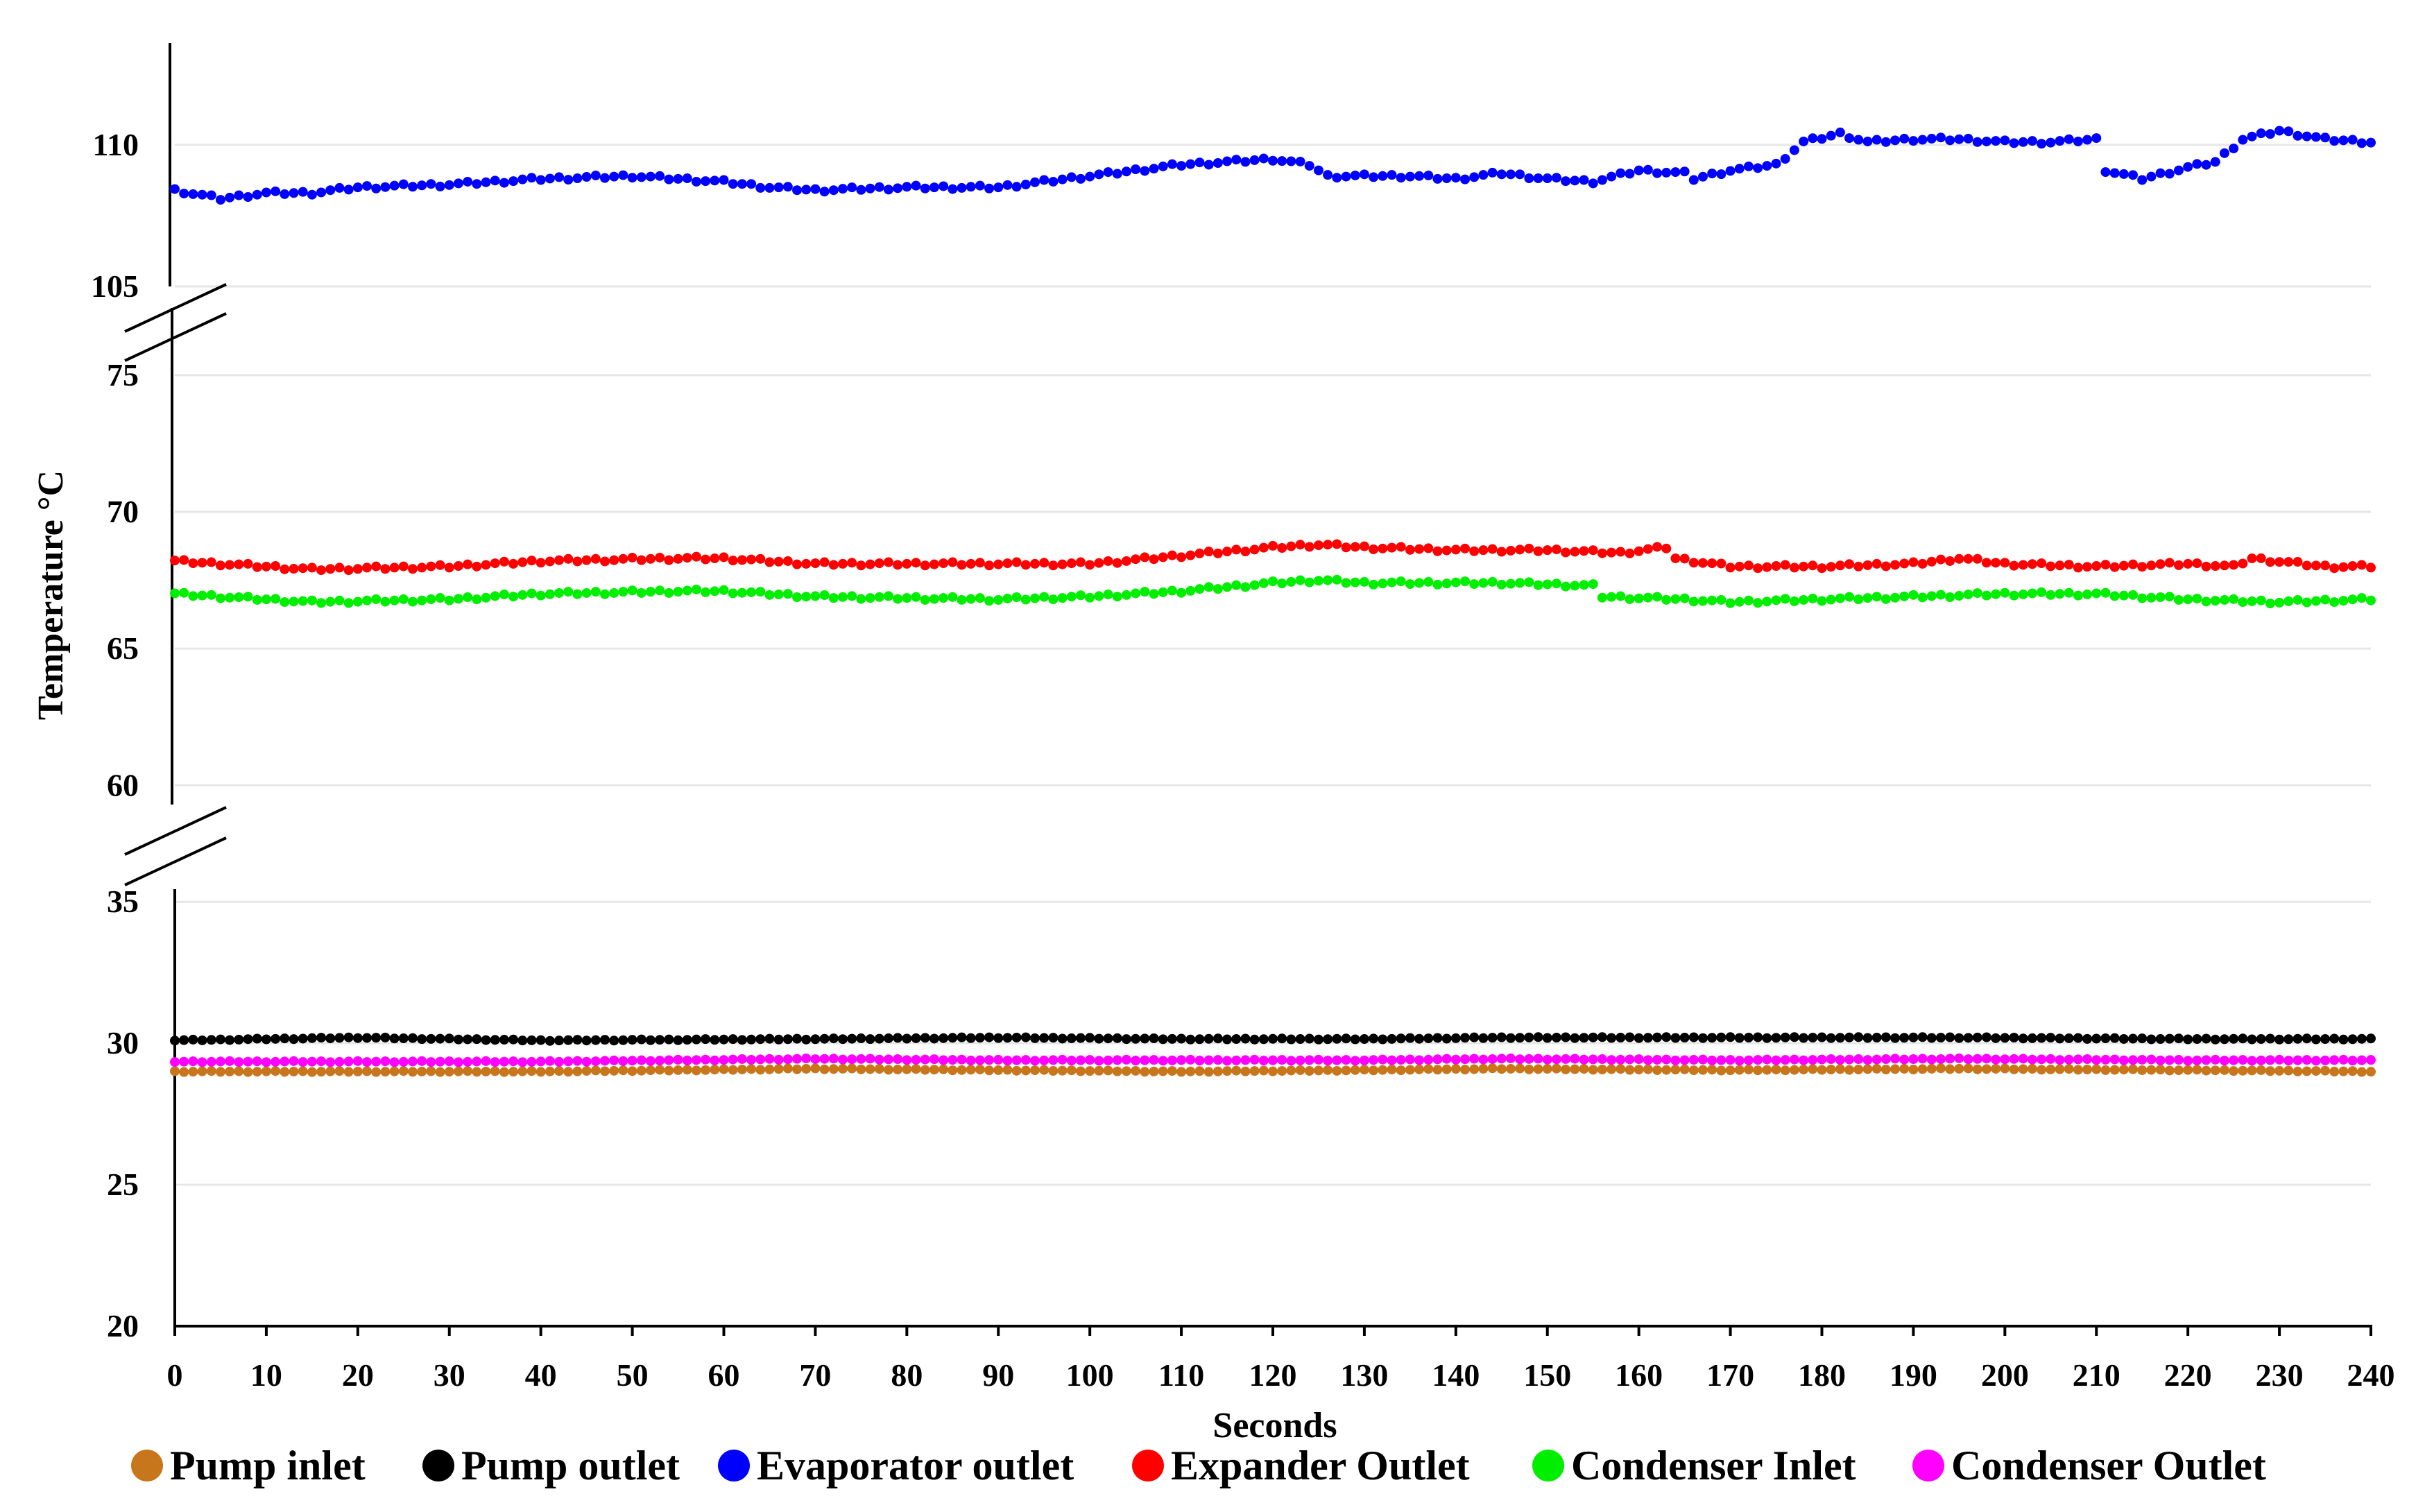 The width and height of the screenshot is (2425, 1512). I want to click on y-tick-label: 110, so click(116, 144).